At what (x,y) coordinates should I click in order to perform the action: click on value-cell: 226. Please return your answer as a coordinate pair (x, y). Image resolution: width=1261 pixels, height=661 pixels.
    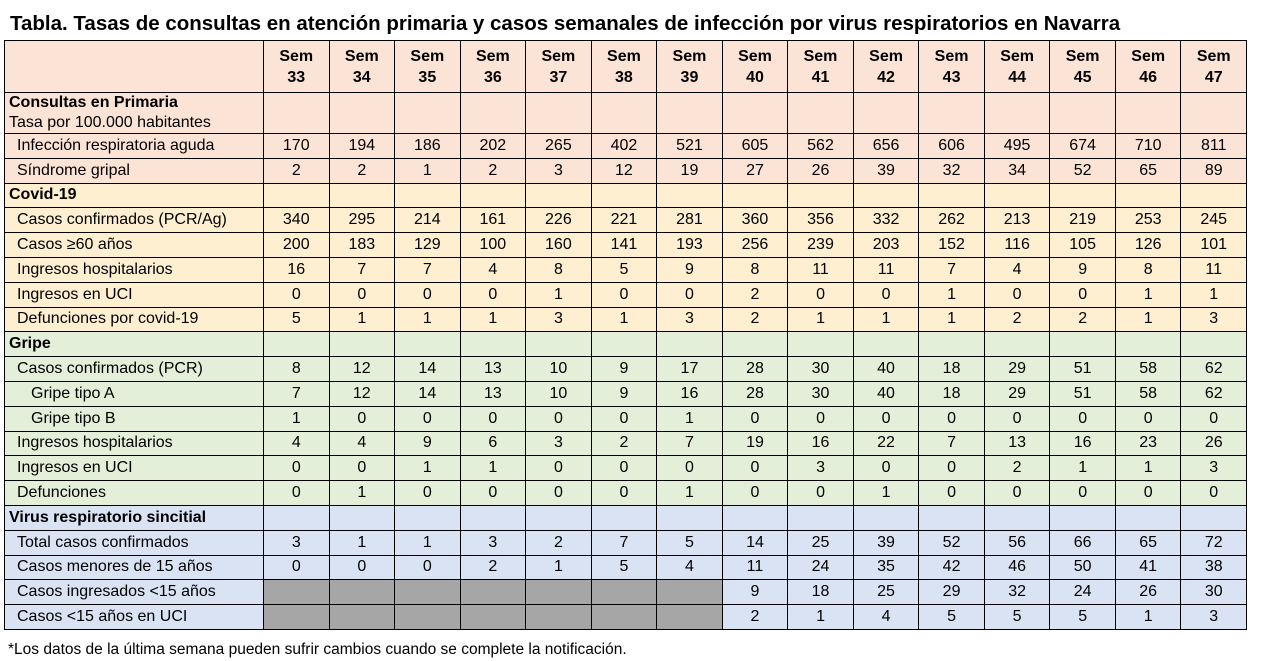
    Looking at the image, I should click on (558, 220).